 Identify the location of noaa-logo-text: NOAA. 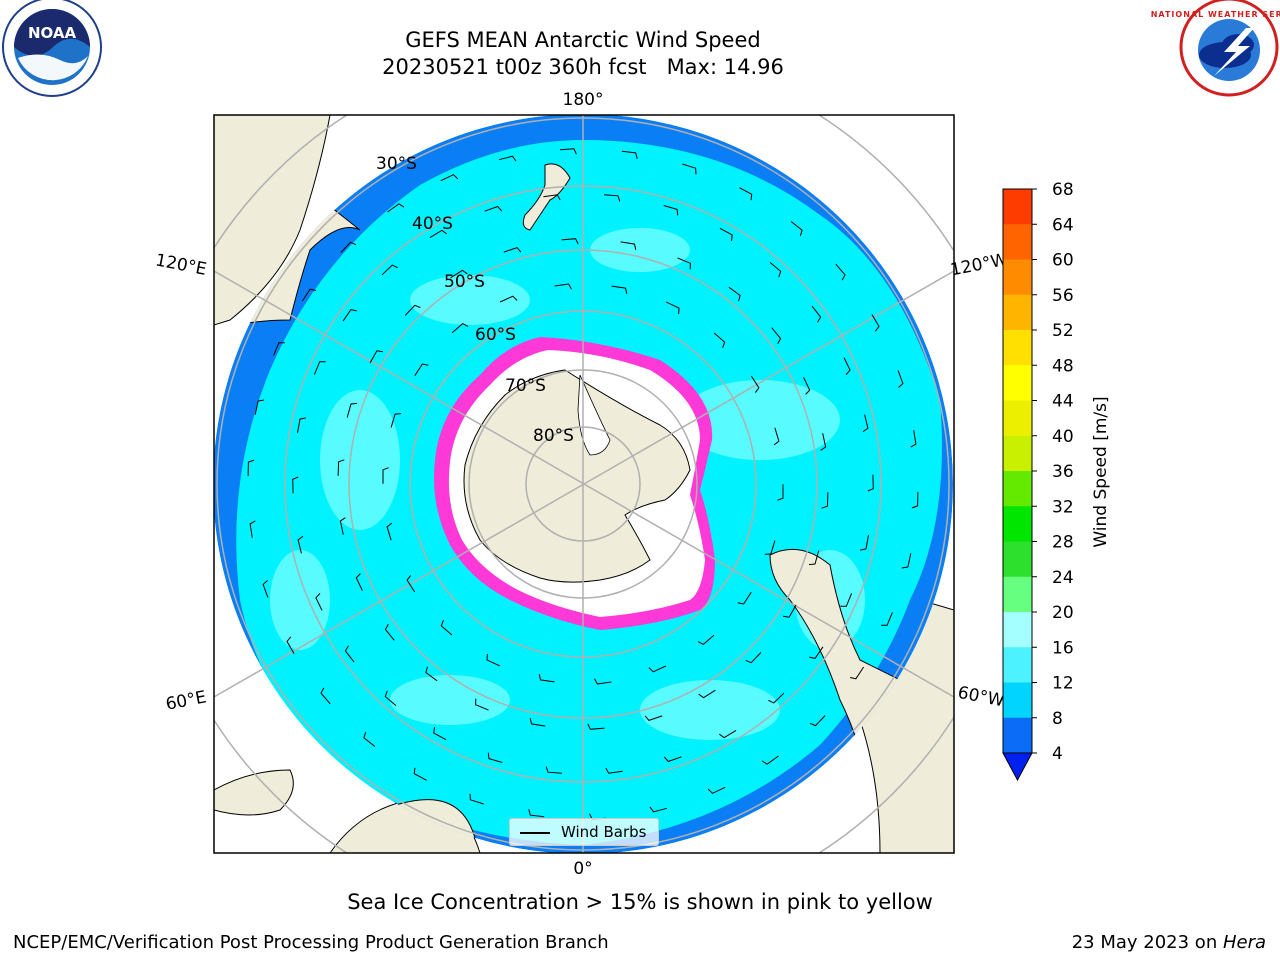
(52, 33).